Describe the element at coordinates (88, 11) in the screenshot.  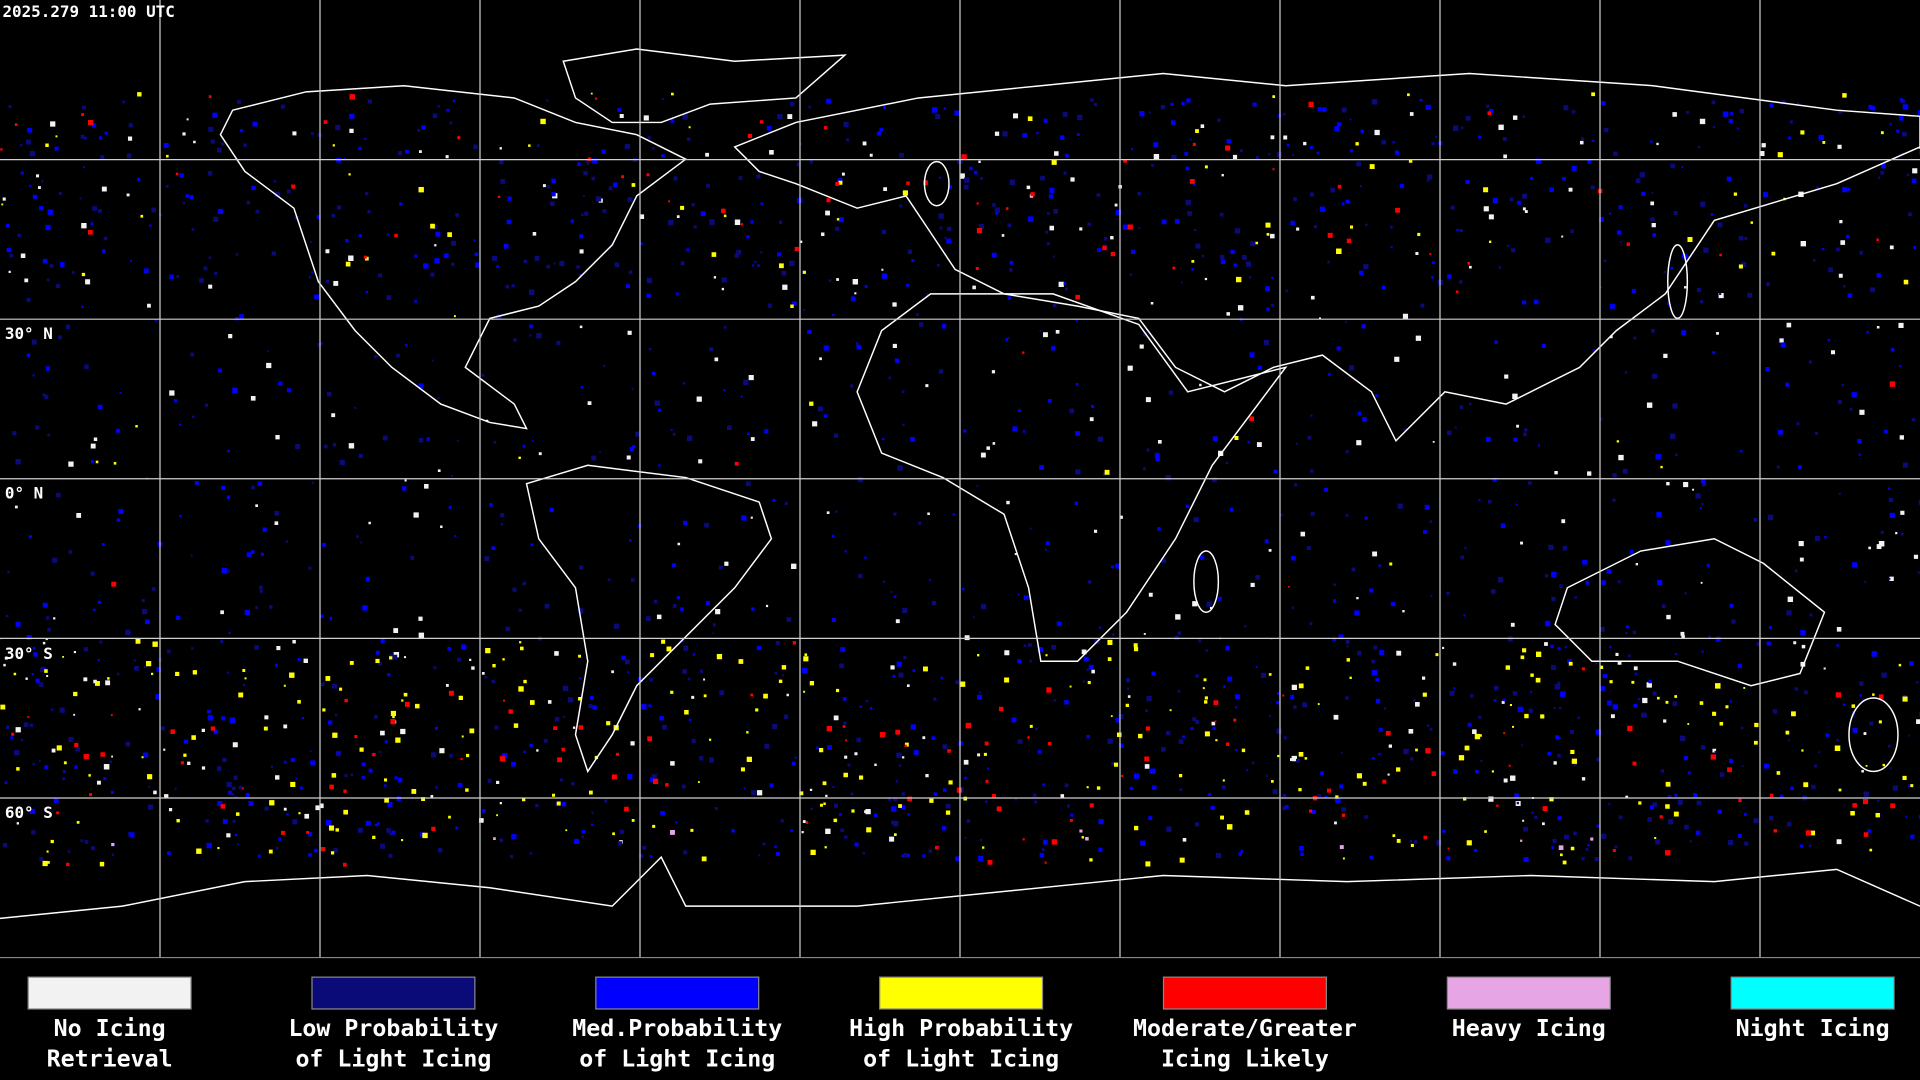
I see `timestamp: 2025.279 11:00 UTC` at that location.